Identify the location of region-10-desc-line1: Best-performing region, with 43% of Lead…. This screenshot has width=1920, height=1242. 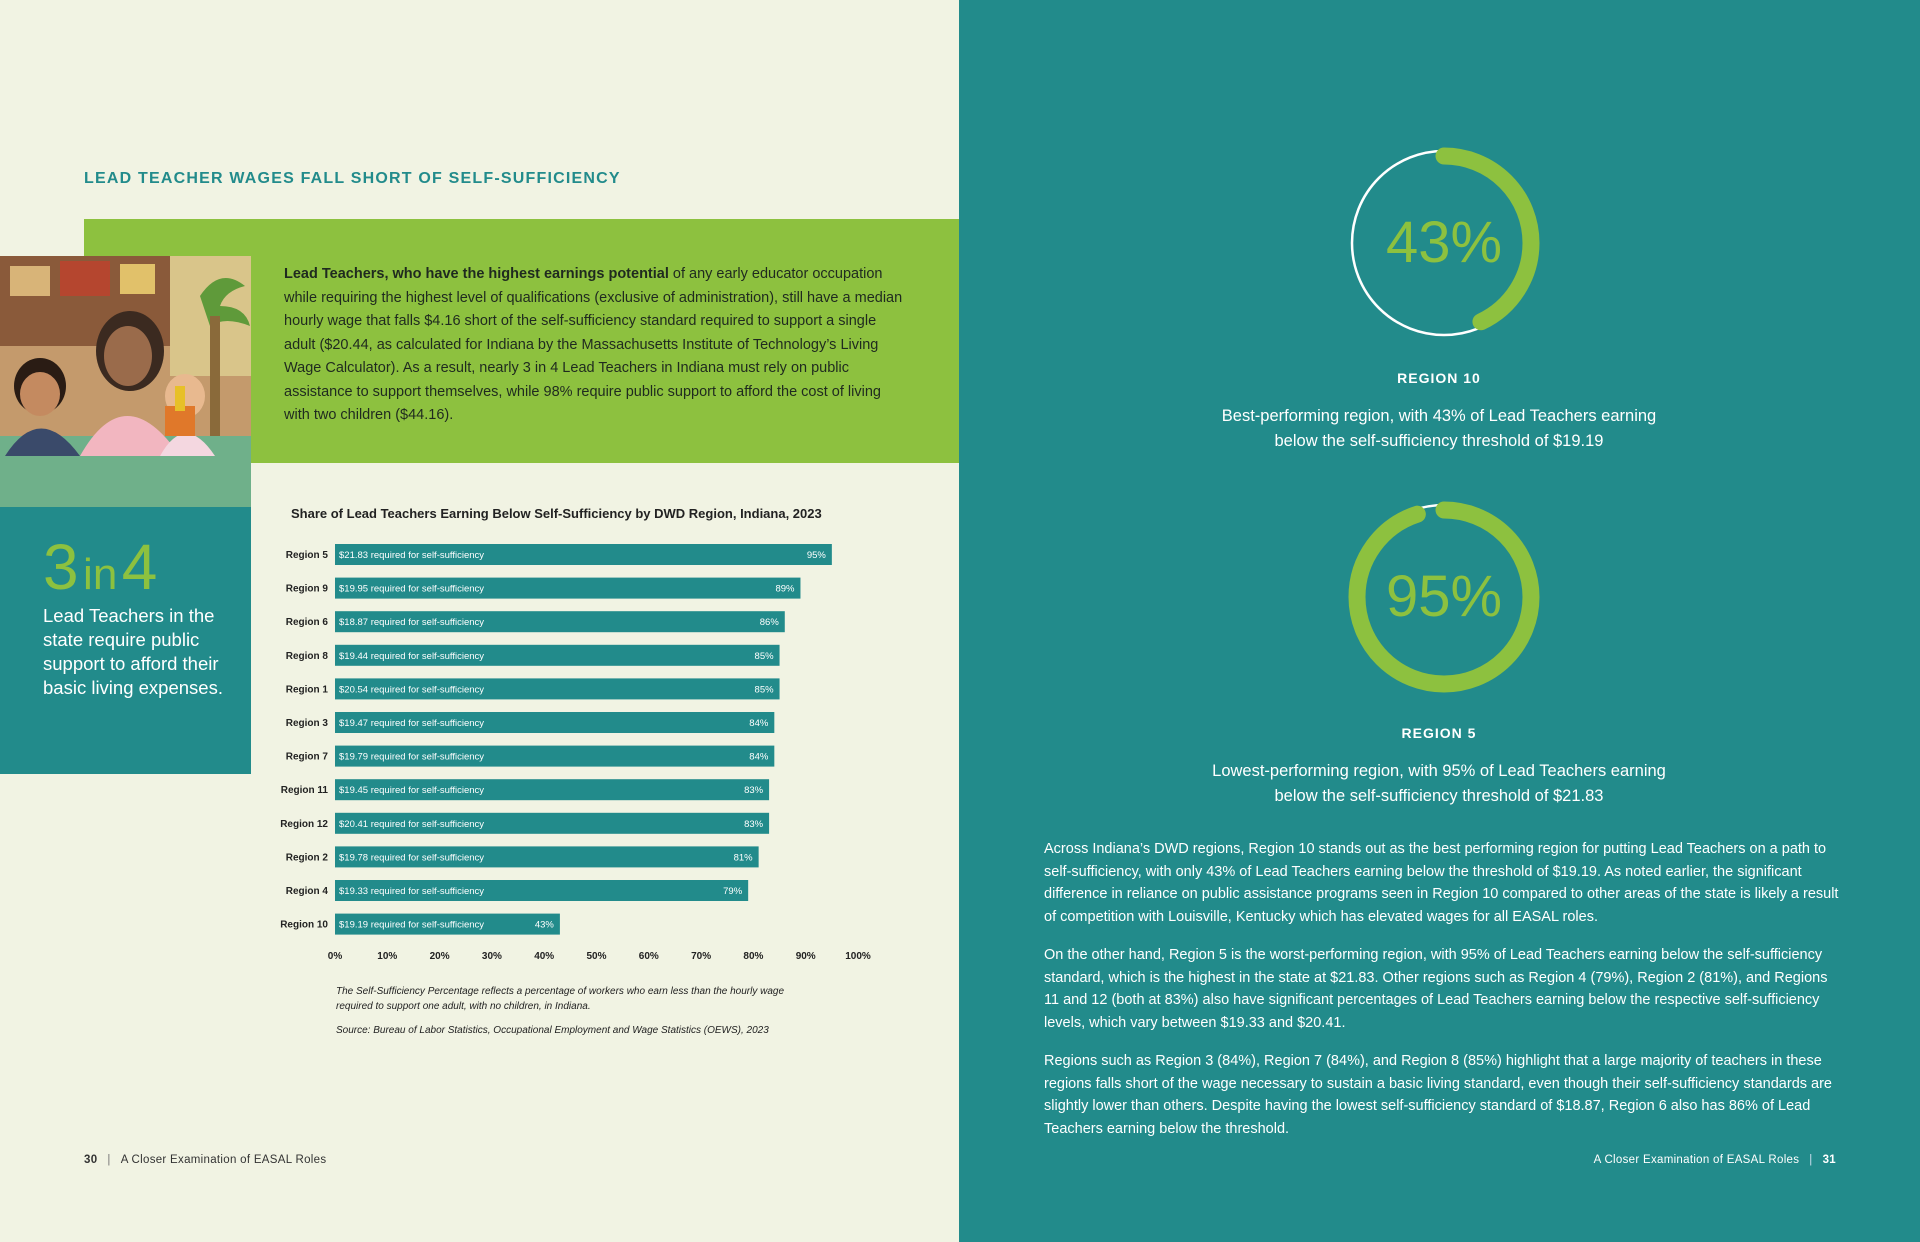
(1439, 416).